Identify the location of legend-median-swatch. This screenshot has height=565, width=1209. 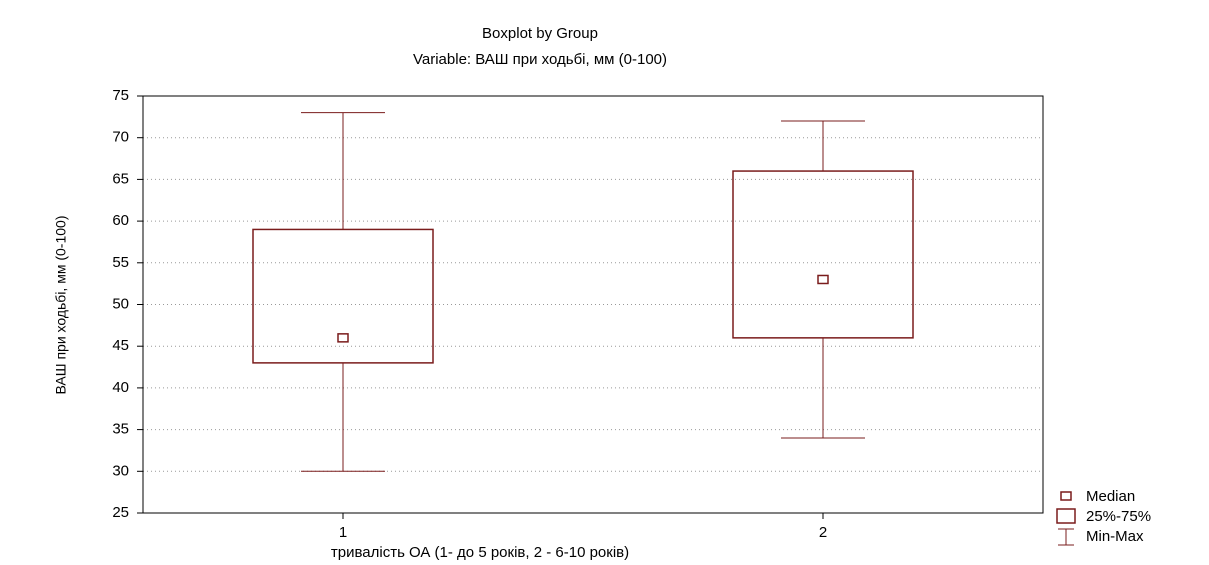
(1066, 496).